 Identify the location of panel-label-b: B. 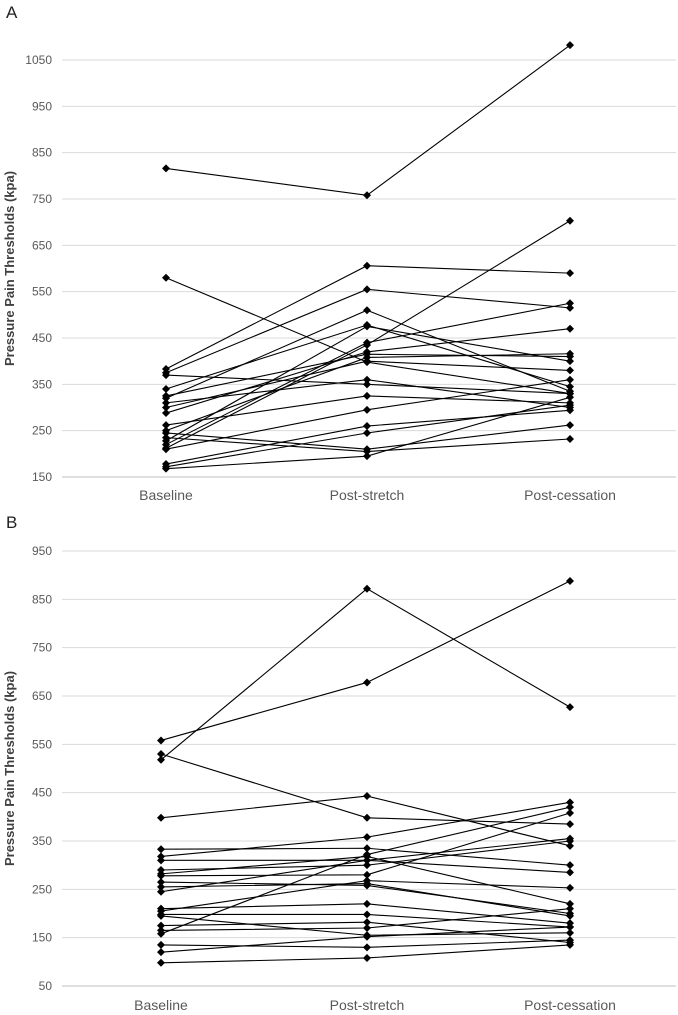
(12, 522).